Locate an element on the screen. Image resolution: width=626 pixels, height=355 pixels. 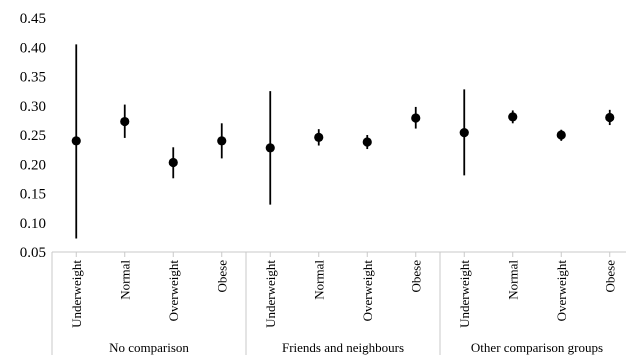
y-tick-label: 0.25 is located at coordinates (33, 136).